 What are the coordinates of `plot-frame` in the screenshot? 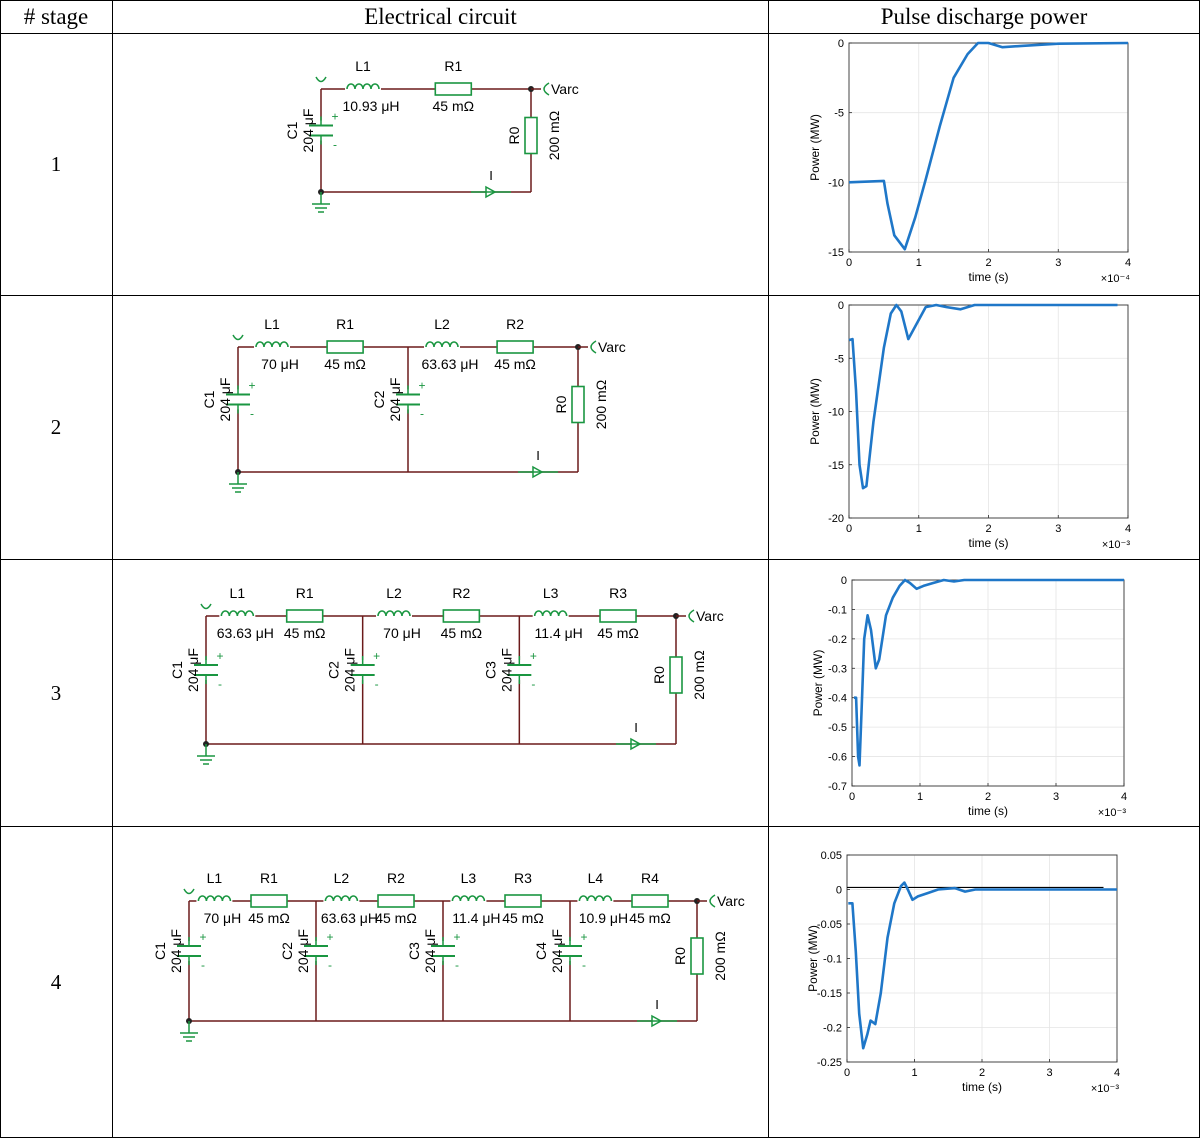 It's located at (982, 958).